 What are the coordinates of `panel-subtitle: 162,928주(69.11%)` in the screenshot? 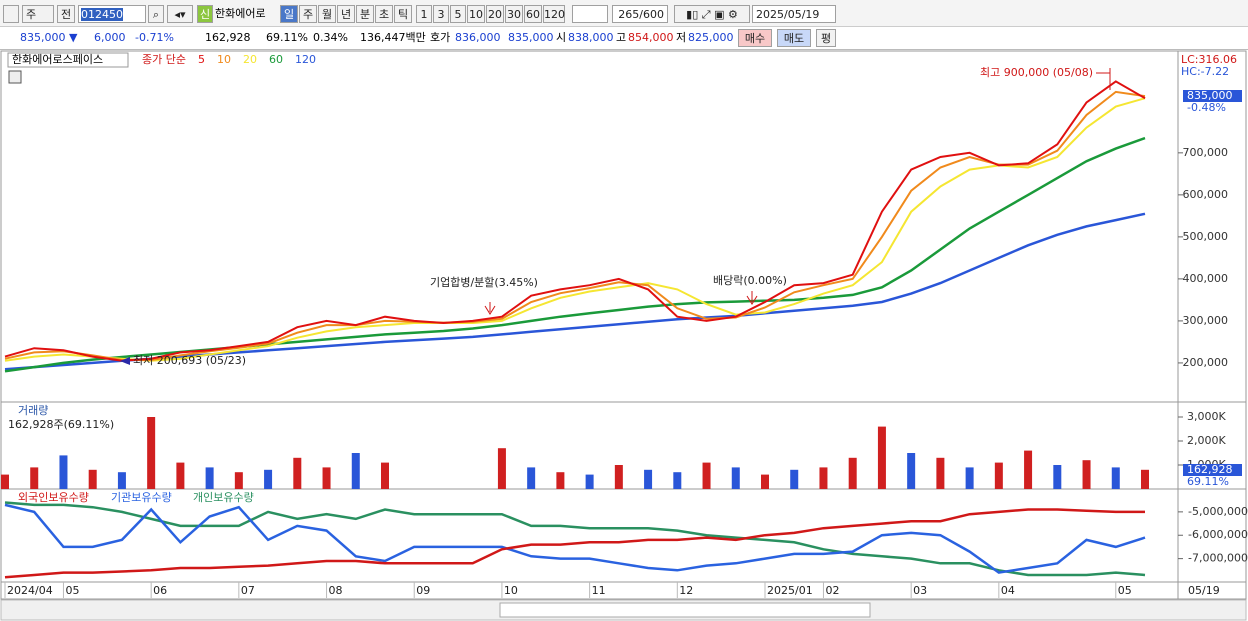 It's located at (61, 424).